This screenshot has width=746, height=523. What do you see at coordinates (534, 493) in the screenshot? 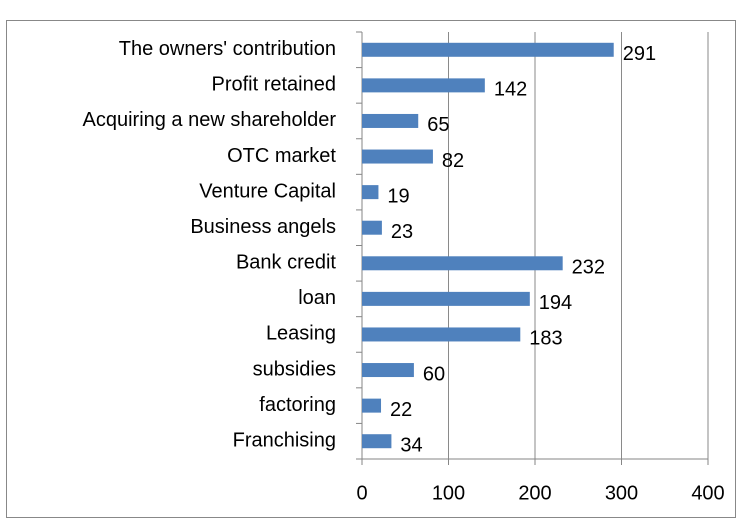
I see `x-tick-label: 200` at bounding box center [534, 493].